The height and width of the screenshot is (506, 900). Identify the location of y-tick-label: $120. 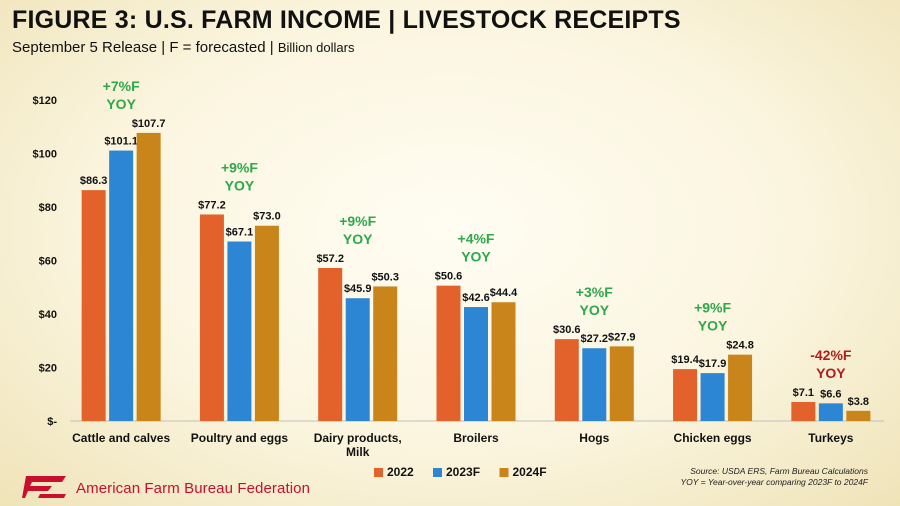
(45, 101).